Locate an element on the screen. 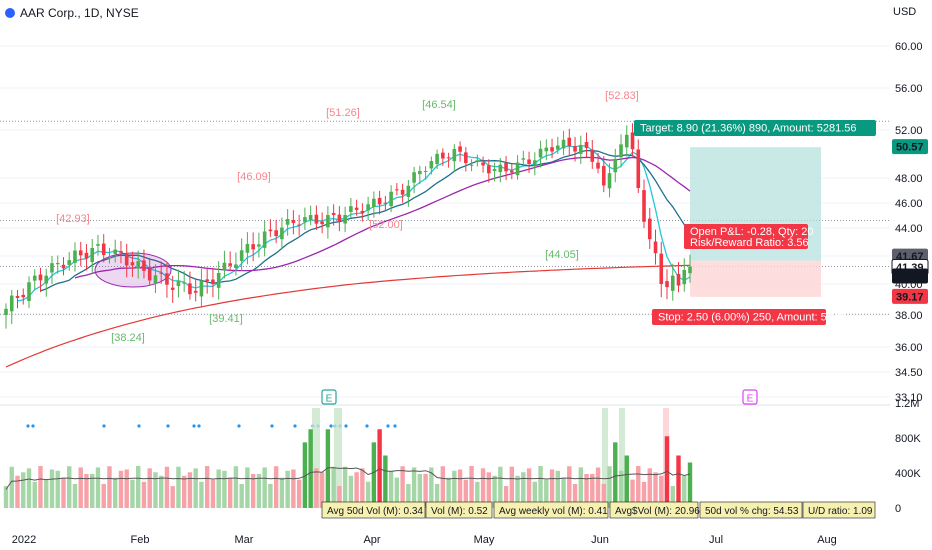  volume-tick-label: 400K is located at coordinates (908, 474).